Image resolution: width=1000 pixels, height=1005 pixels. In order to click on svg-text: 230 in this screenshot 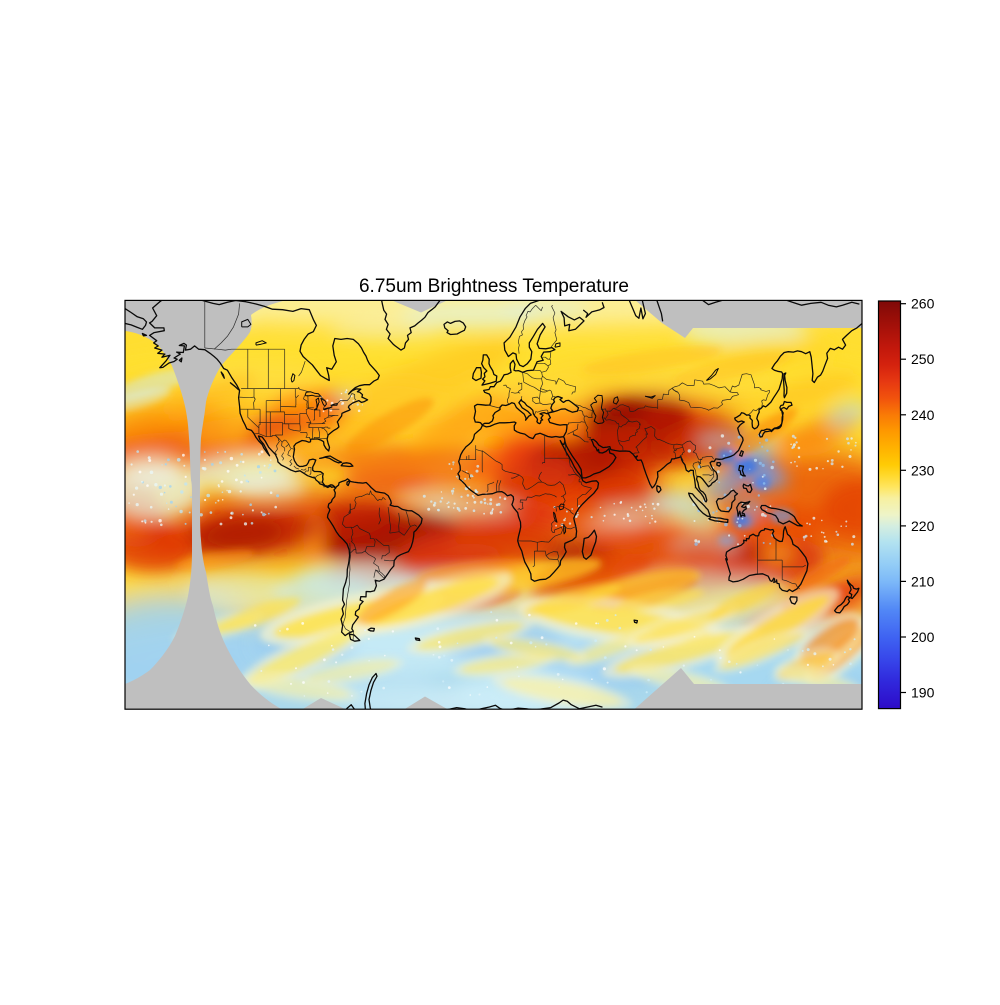, I will do `click(923, 470)`.